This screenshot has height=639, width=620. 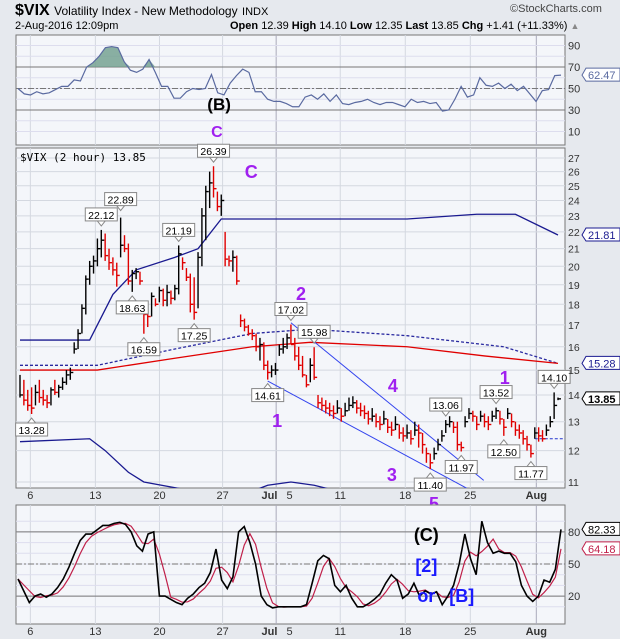 I want to click on price-tick-label: 13, so click(x=574, y=423).